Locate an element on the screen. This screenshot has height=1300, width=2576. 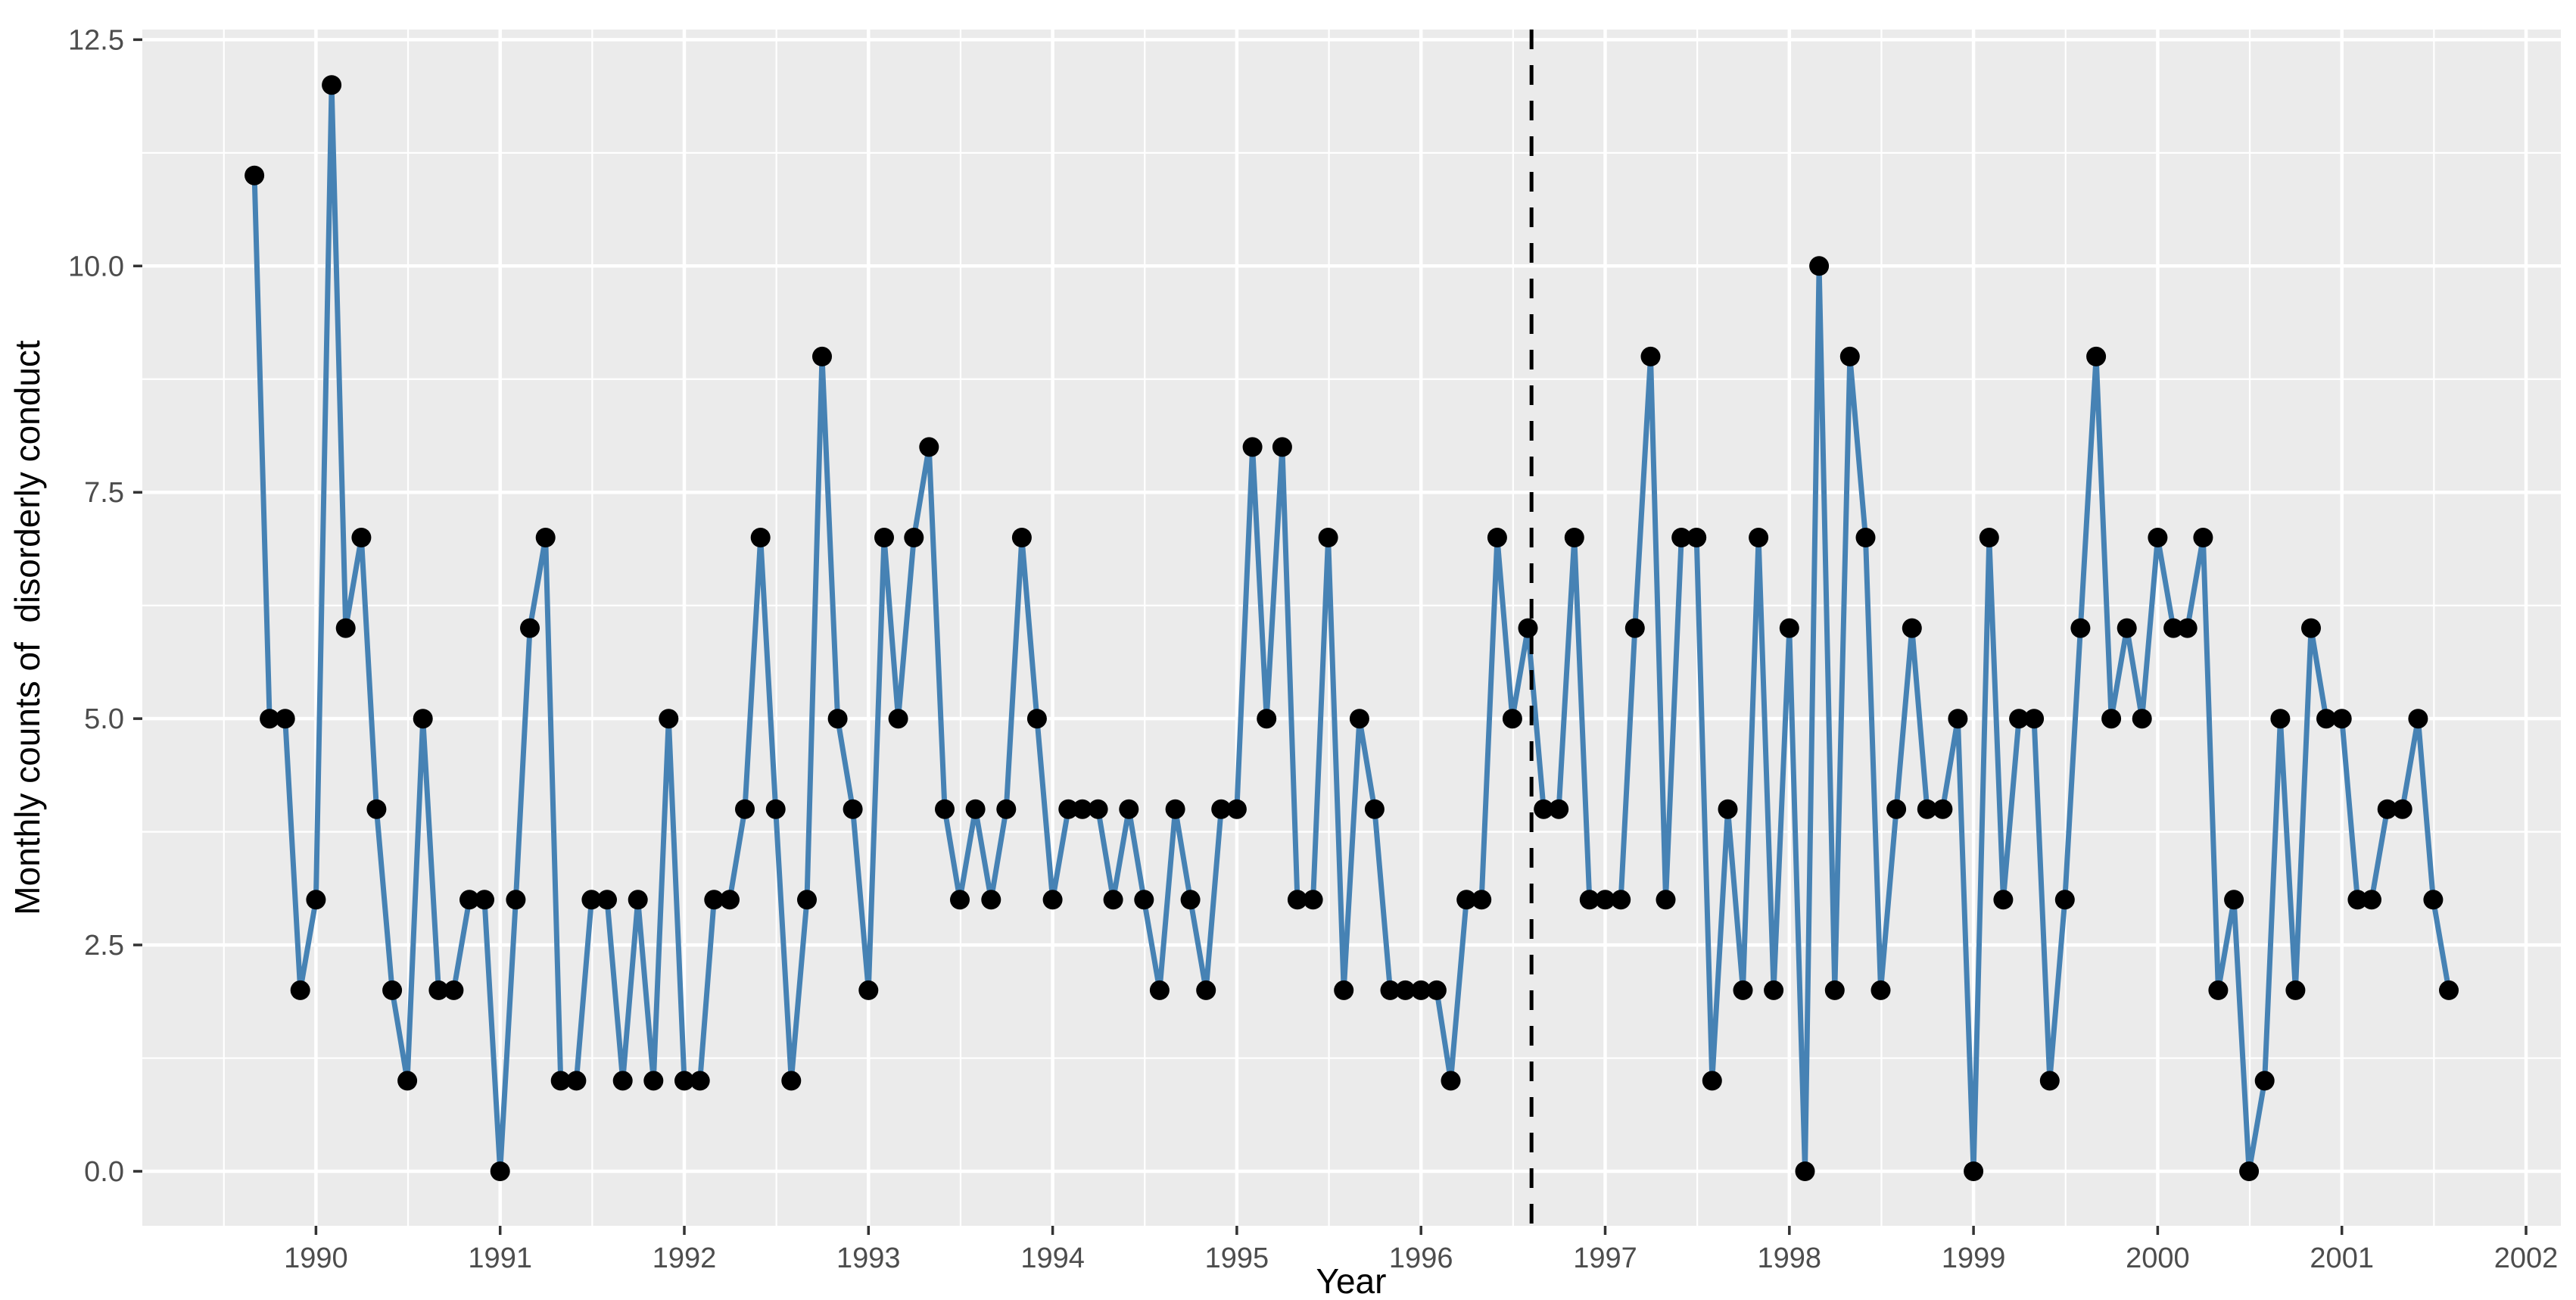
x-tick-label: 1990 is located at coordinates (316, 1258).